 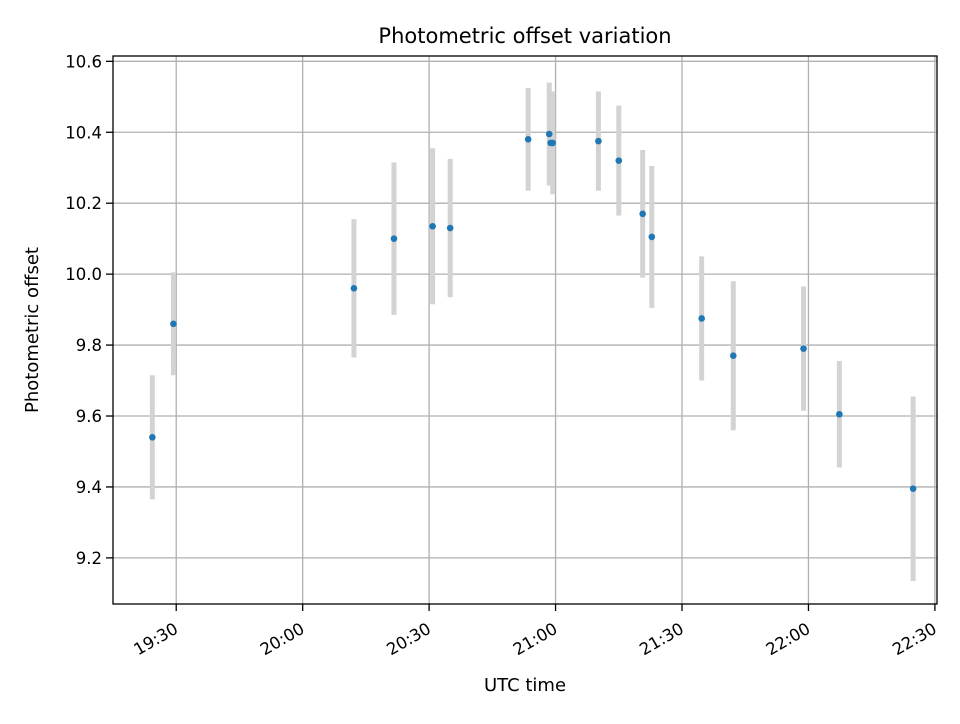 I want to click on x-axis: 19:30 20:00 20:30 21:00 21:30 22:00 22:30, so click(x=535, y=631).